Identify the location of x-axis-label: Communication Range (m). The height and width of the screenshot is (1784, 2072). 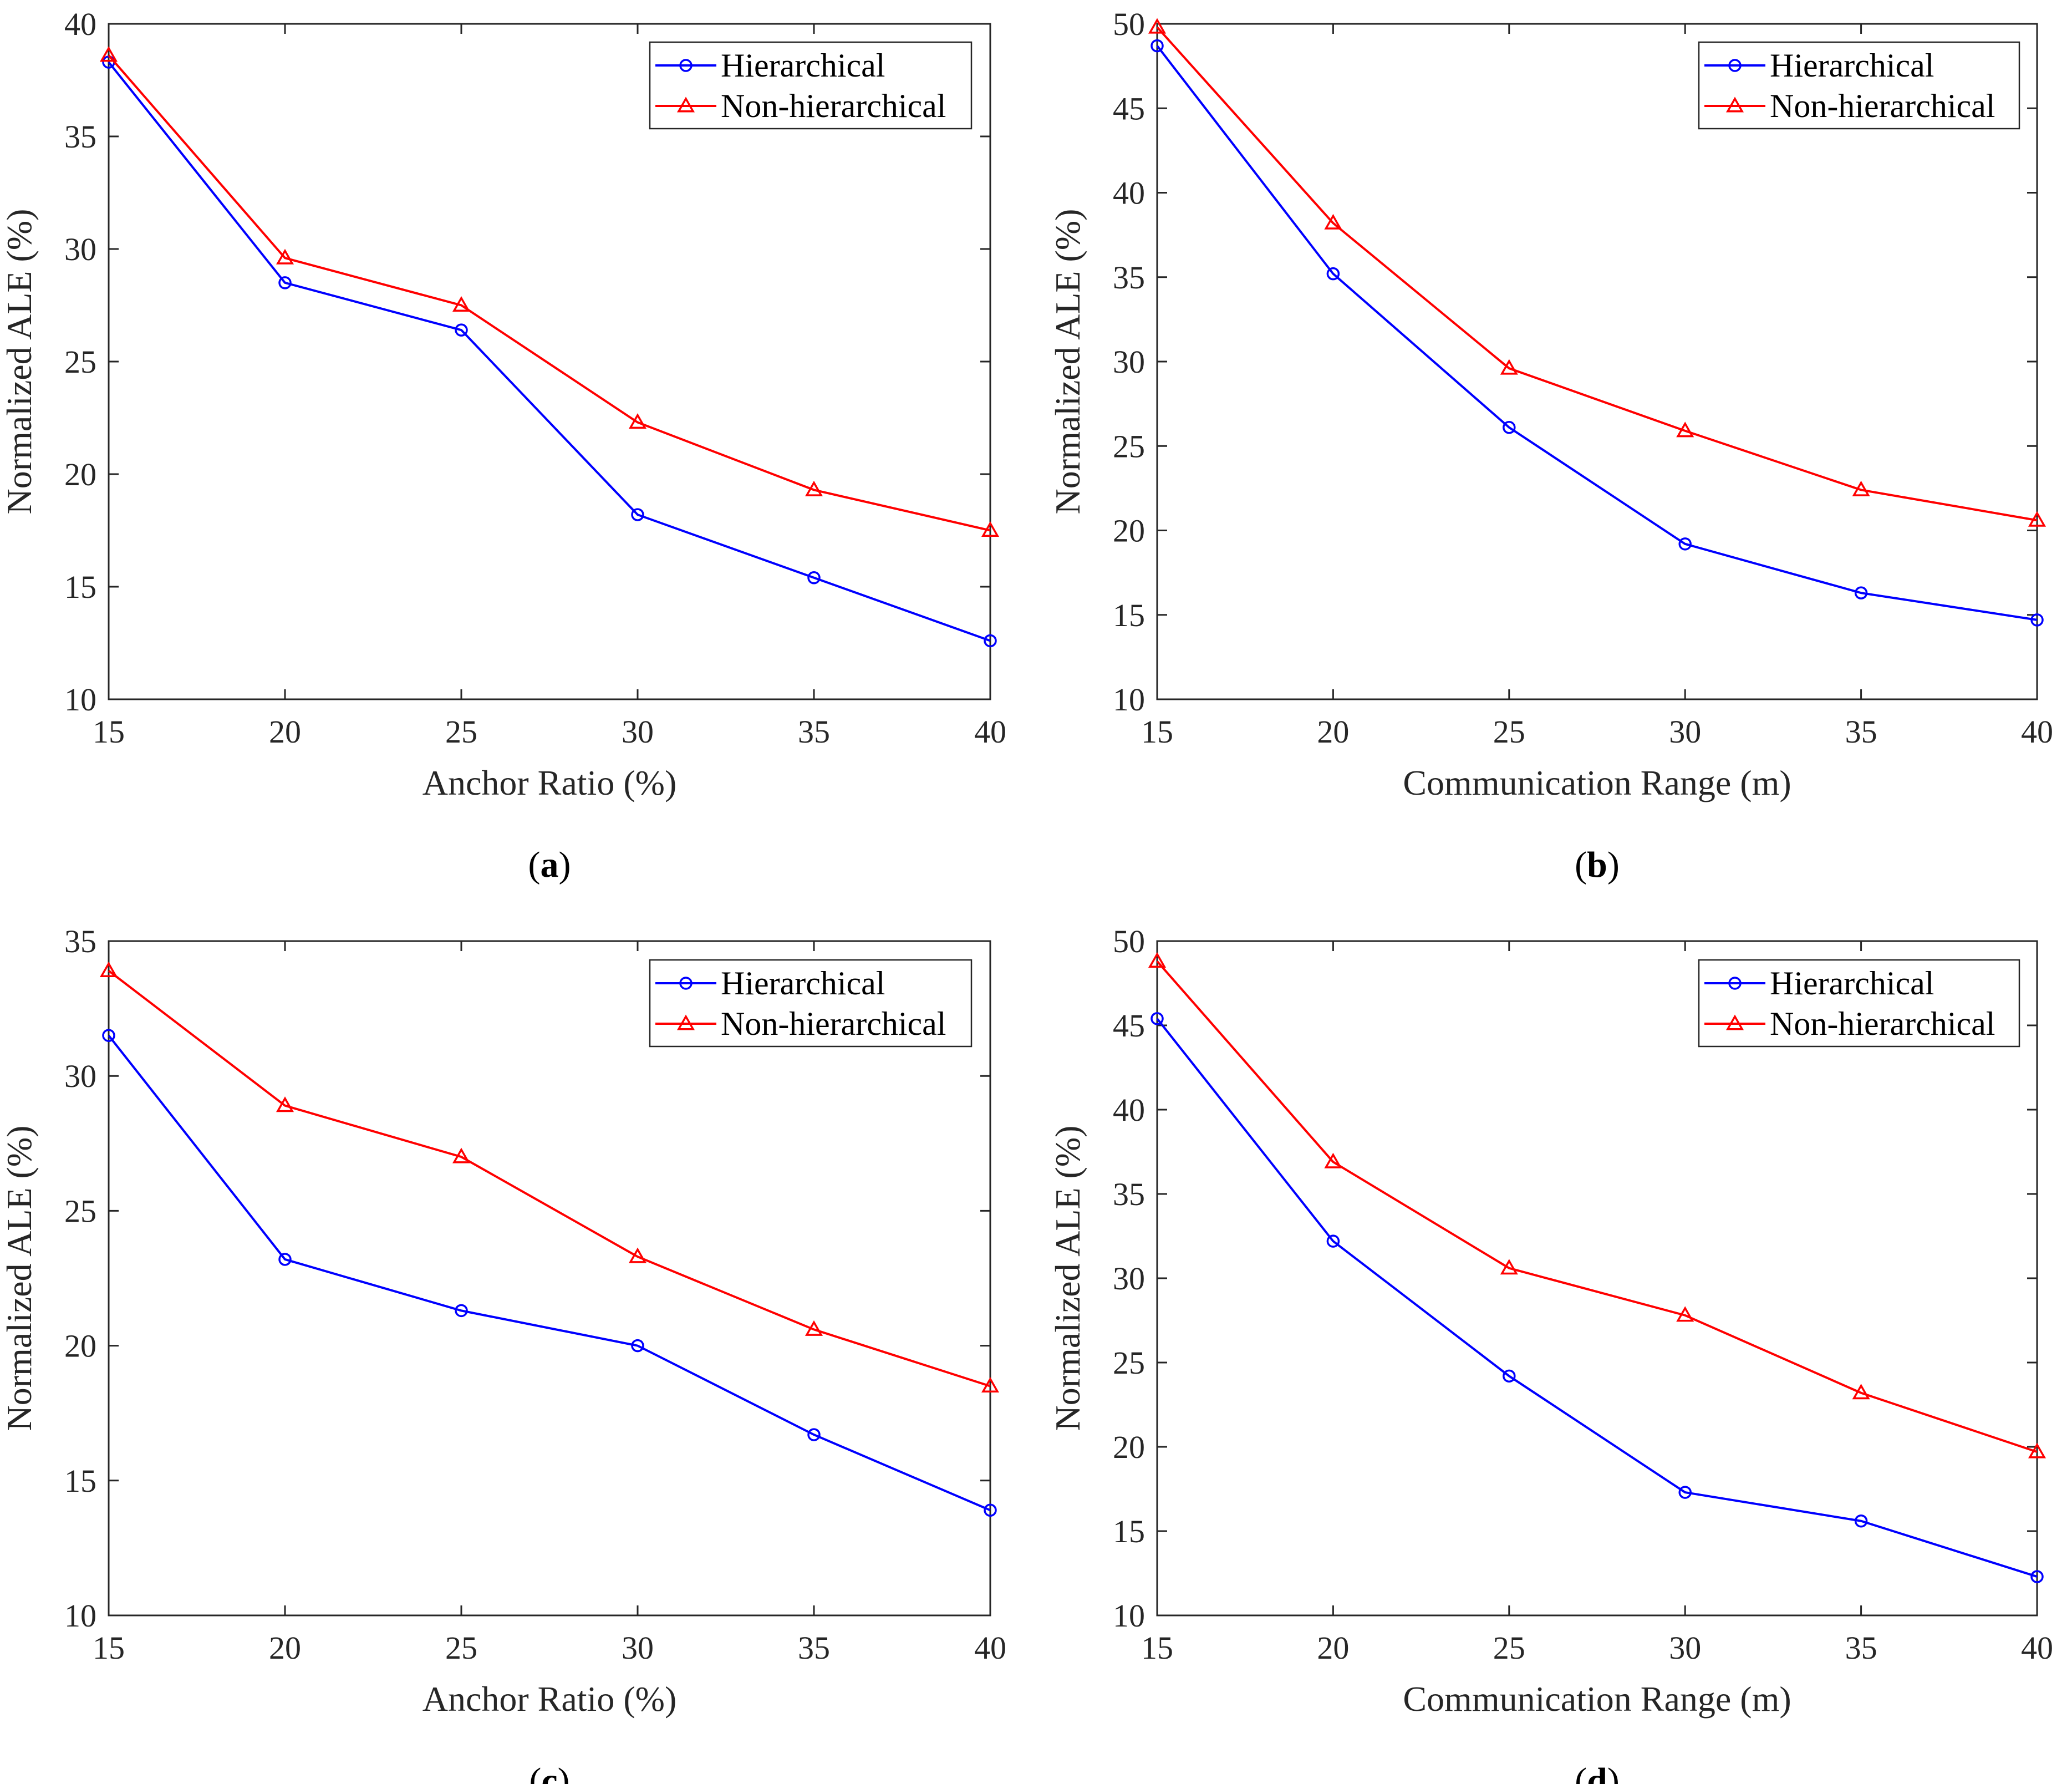
(1597, 782).